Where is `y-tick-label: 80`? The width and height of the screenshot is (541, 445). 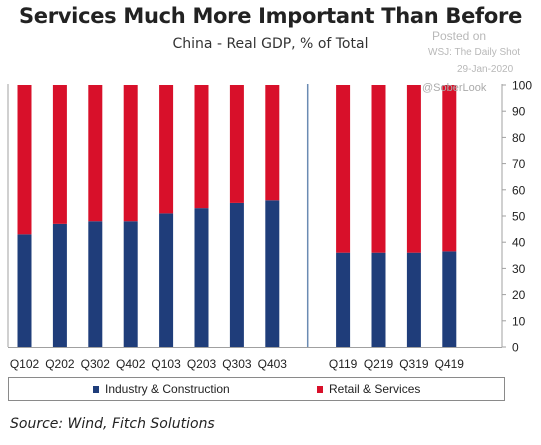 y-tick-label: 80 is located at coordinates (519, 138).